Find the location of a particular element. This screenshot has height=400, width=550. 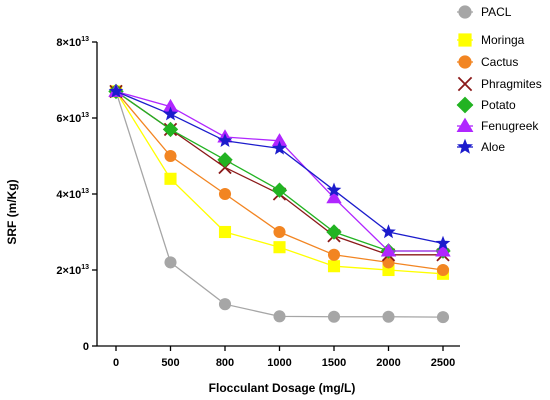

y-tick-label: 4×10¹³ is located at coordinates (72, 194).